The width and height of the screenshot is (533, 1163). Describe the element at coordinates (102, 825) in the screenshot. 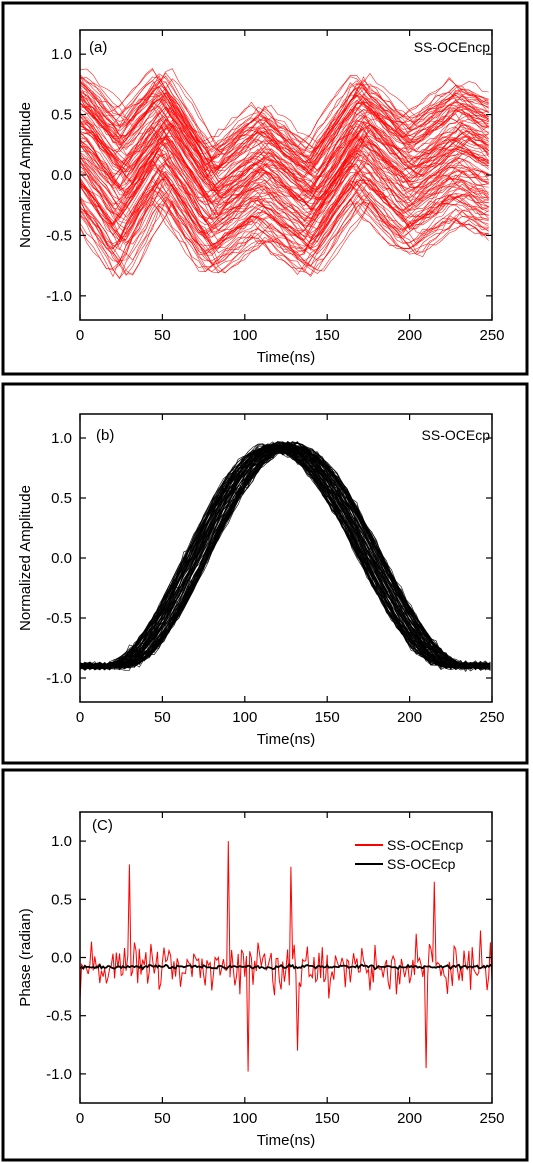

I see `panel-tag: (C)` at that location.